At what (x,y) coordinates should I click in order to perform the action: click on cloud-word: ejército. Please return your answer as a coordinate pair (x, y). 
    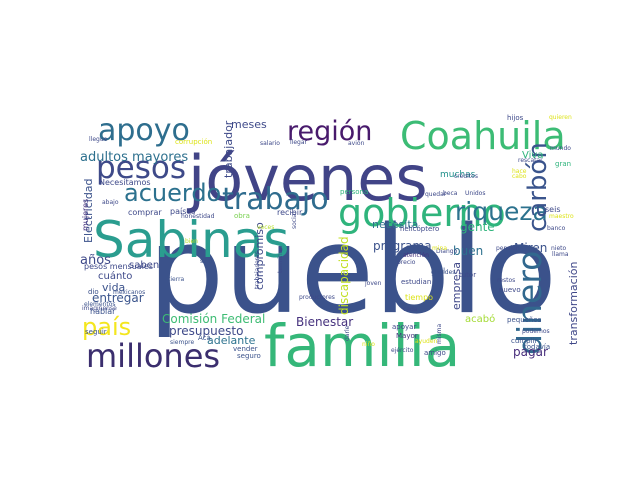
    Looking at the image, I should click on (402, 350).